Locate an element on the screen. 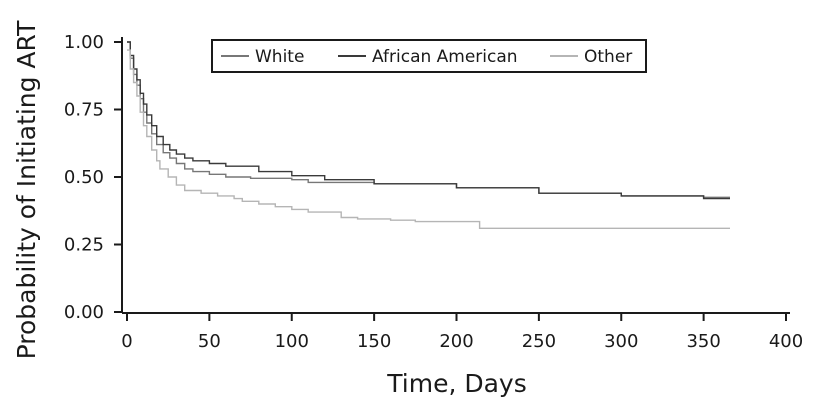 This screenshot has width=815, height=407. x-tick-label: 100 is located at coordinates (292, 341).